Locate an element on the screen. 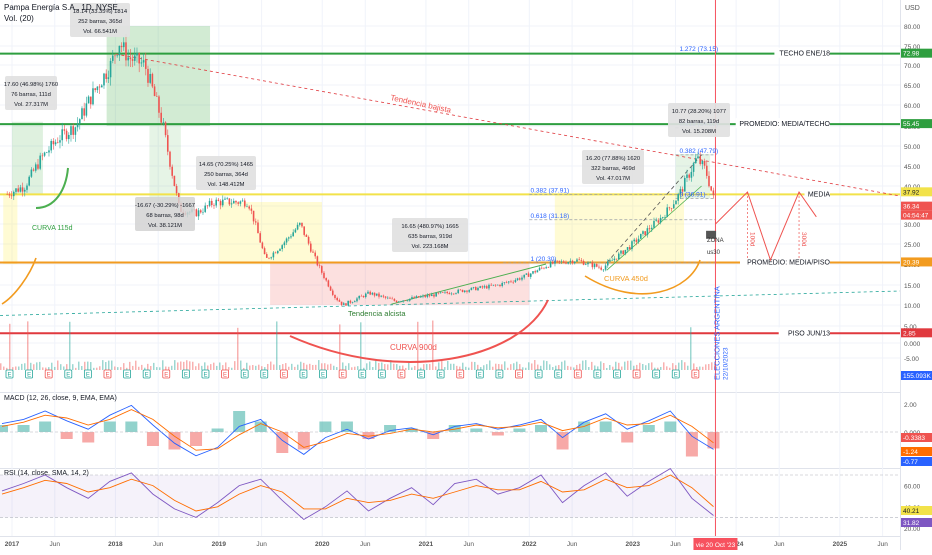  price-tick-16: 75.00 is located at coordinates (912, 47).